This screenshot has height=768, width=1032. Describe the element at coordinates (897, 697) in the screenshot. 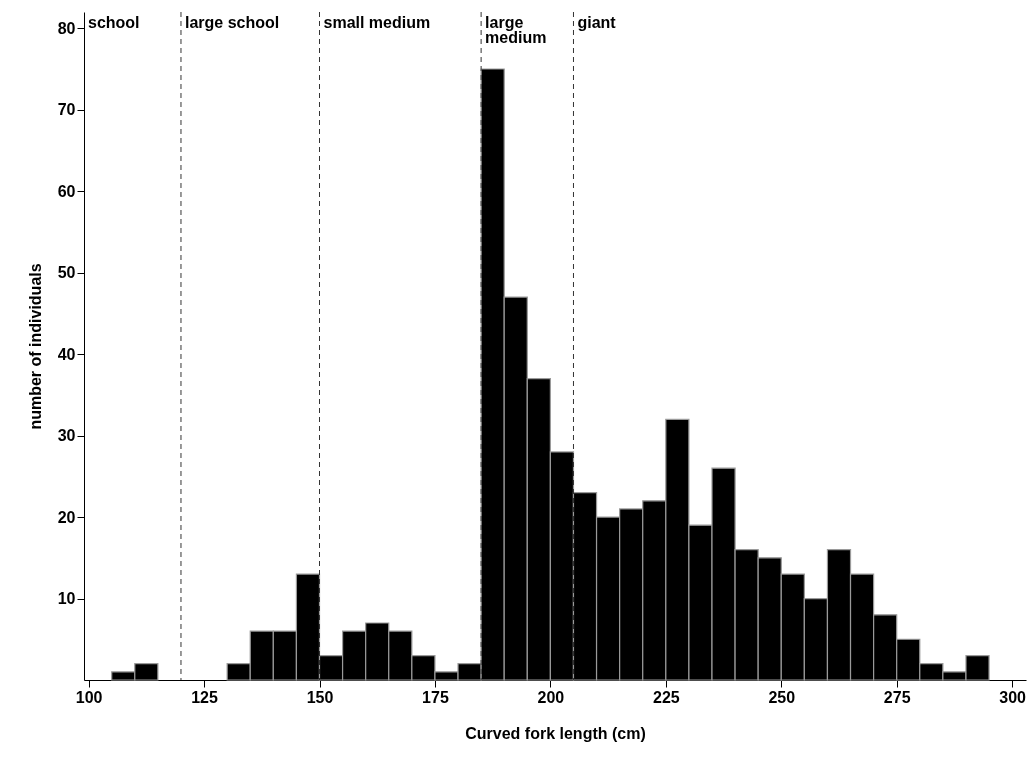

I see `x-tick-label: 275` at that location.